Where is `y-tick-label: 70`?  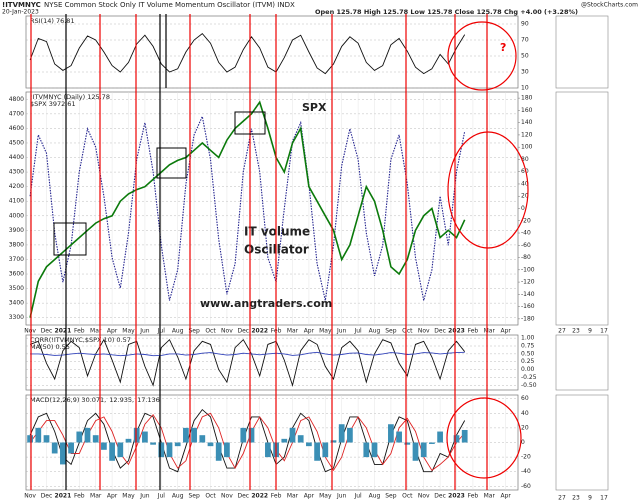
y-tick-label: 70 is located at coordinates (525, 40).